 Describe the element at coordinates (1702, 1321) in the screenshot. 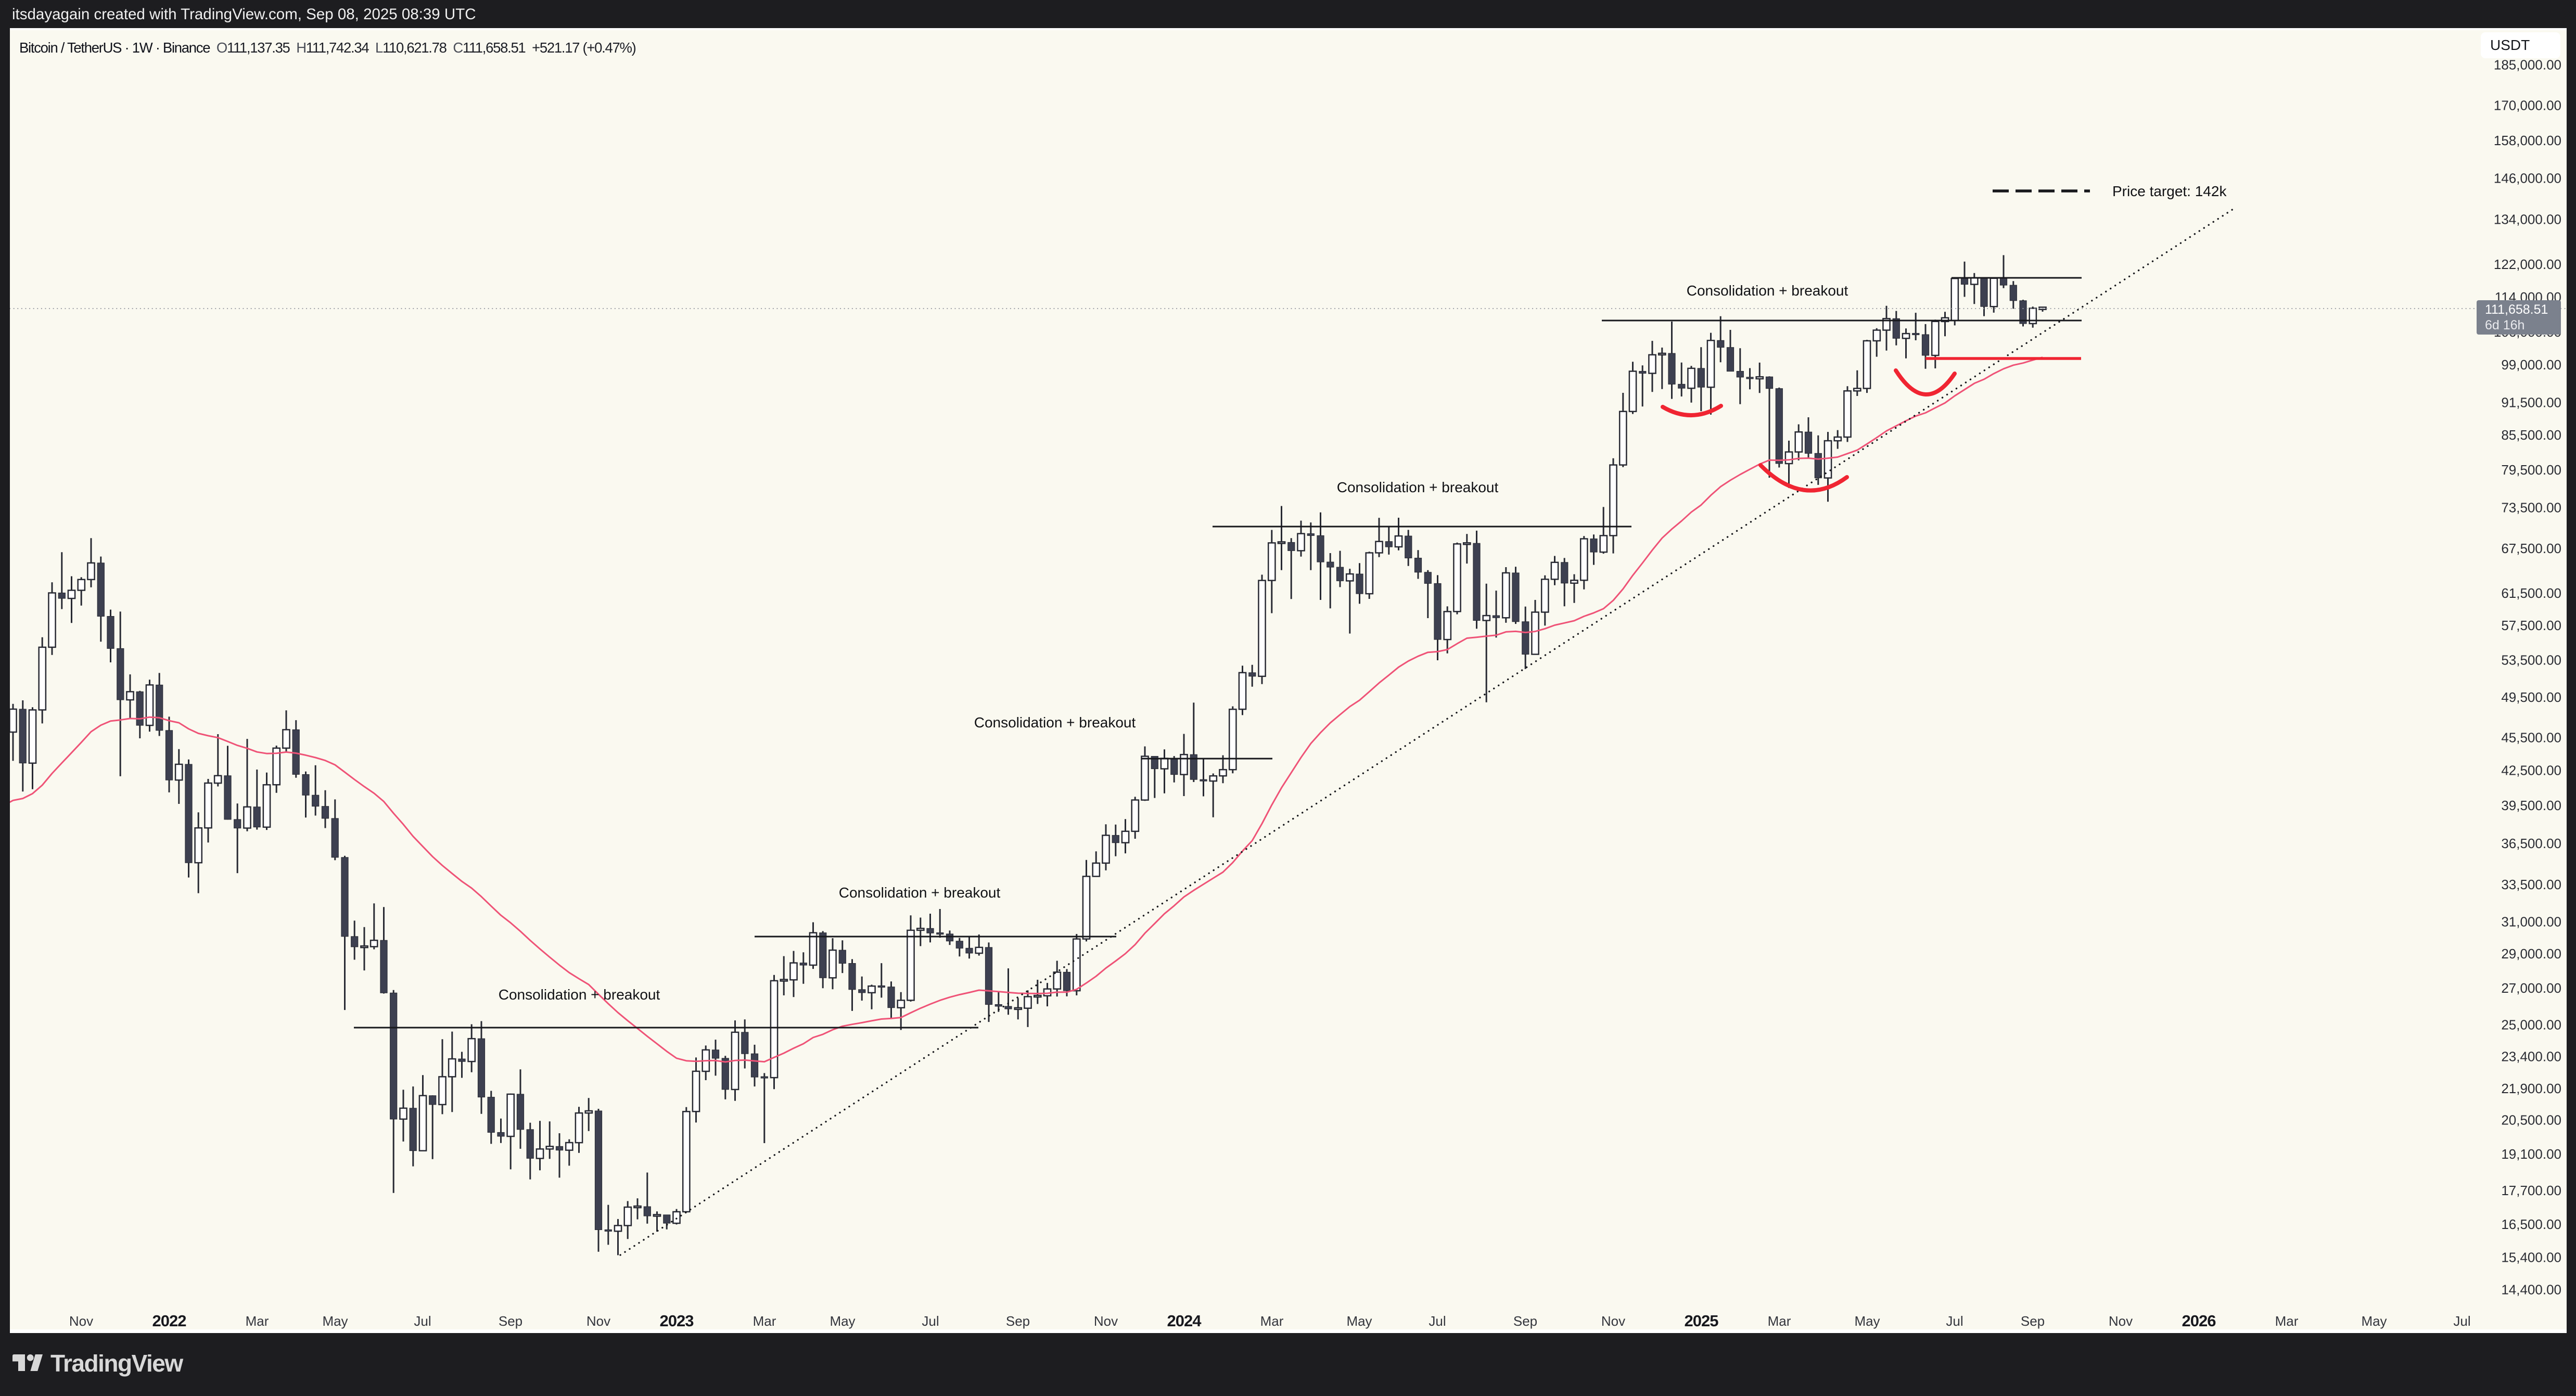

I see `svg-text: 2025` at that location.